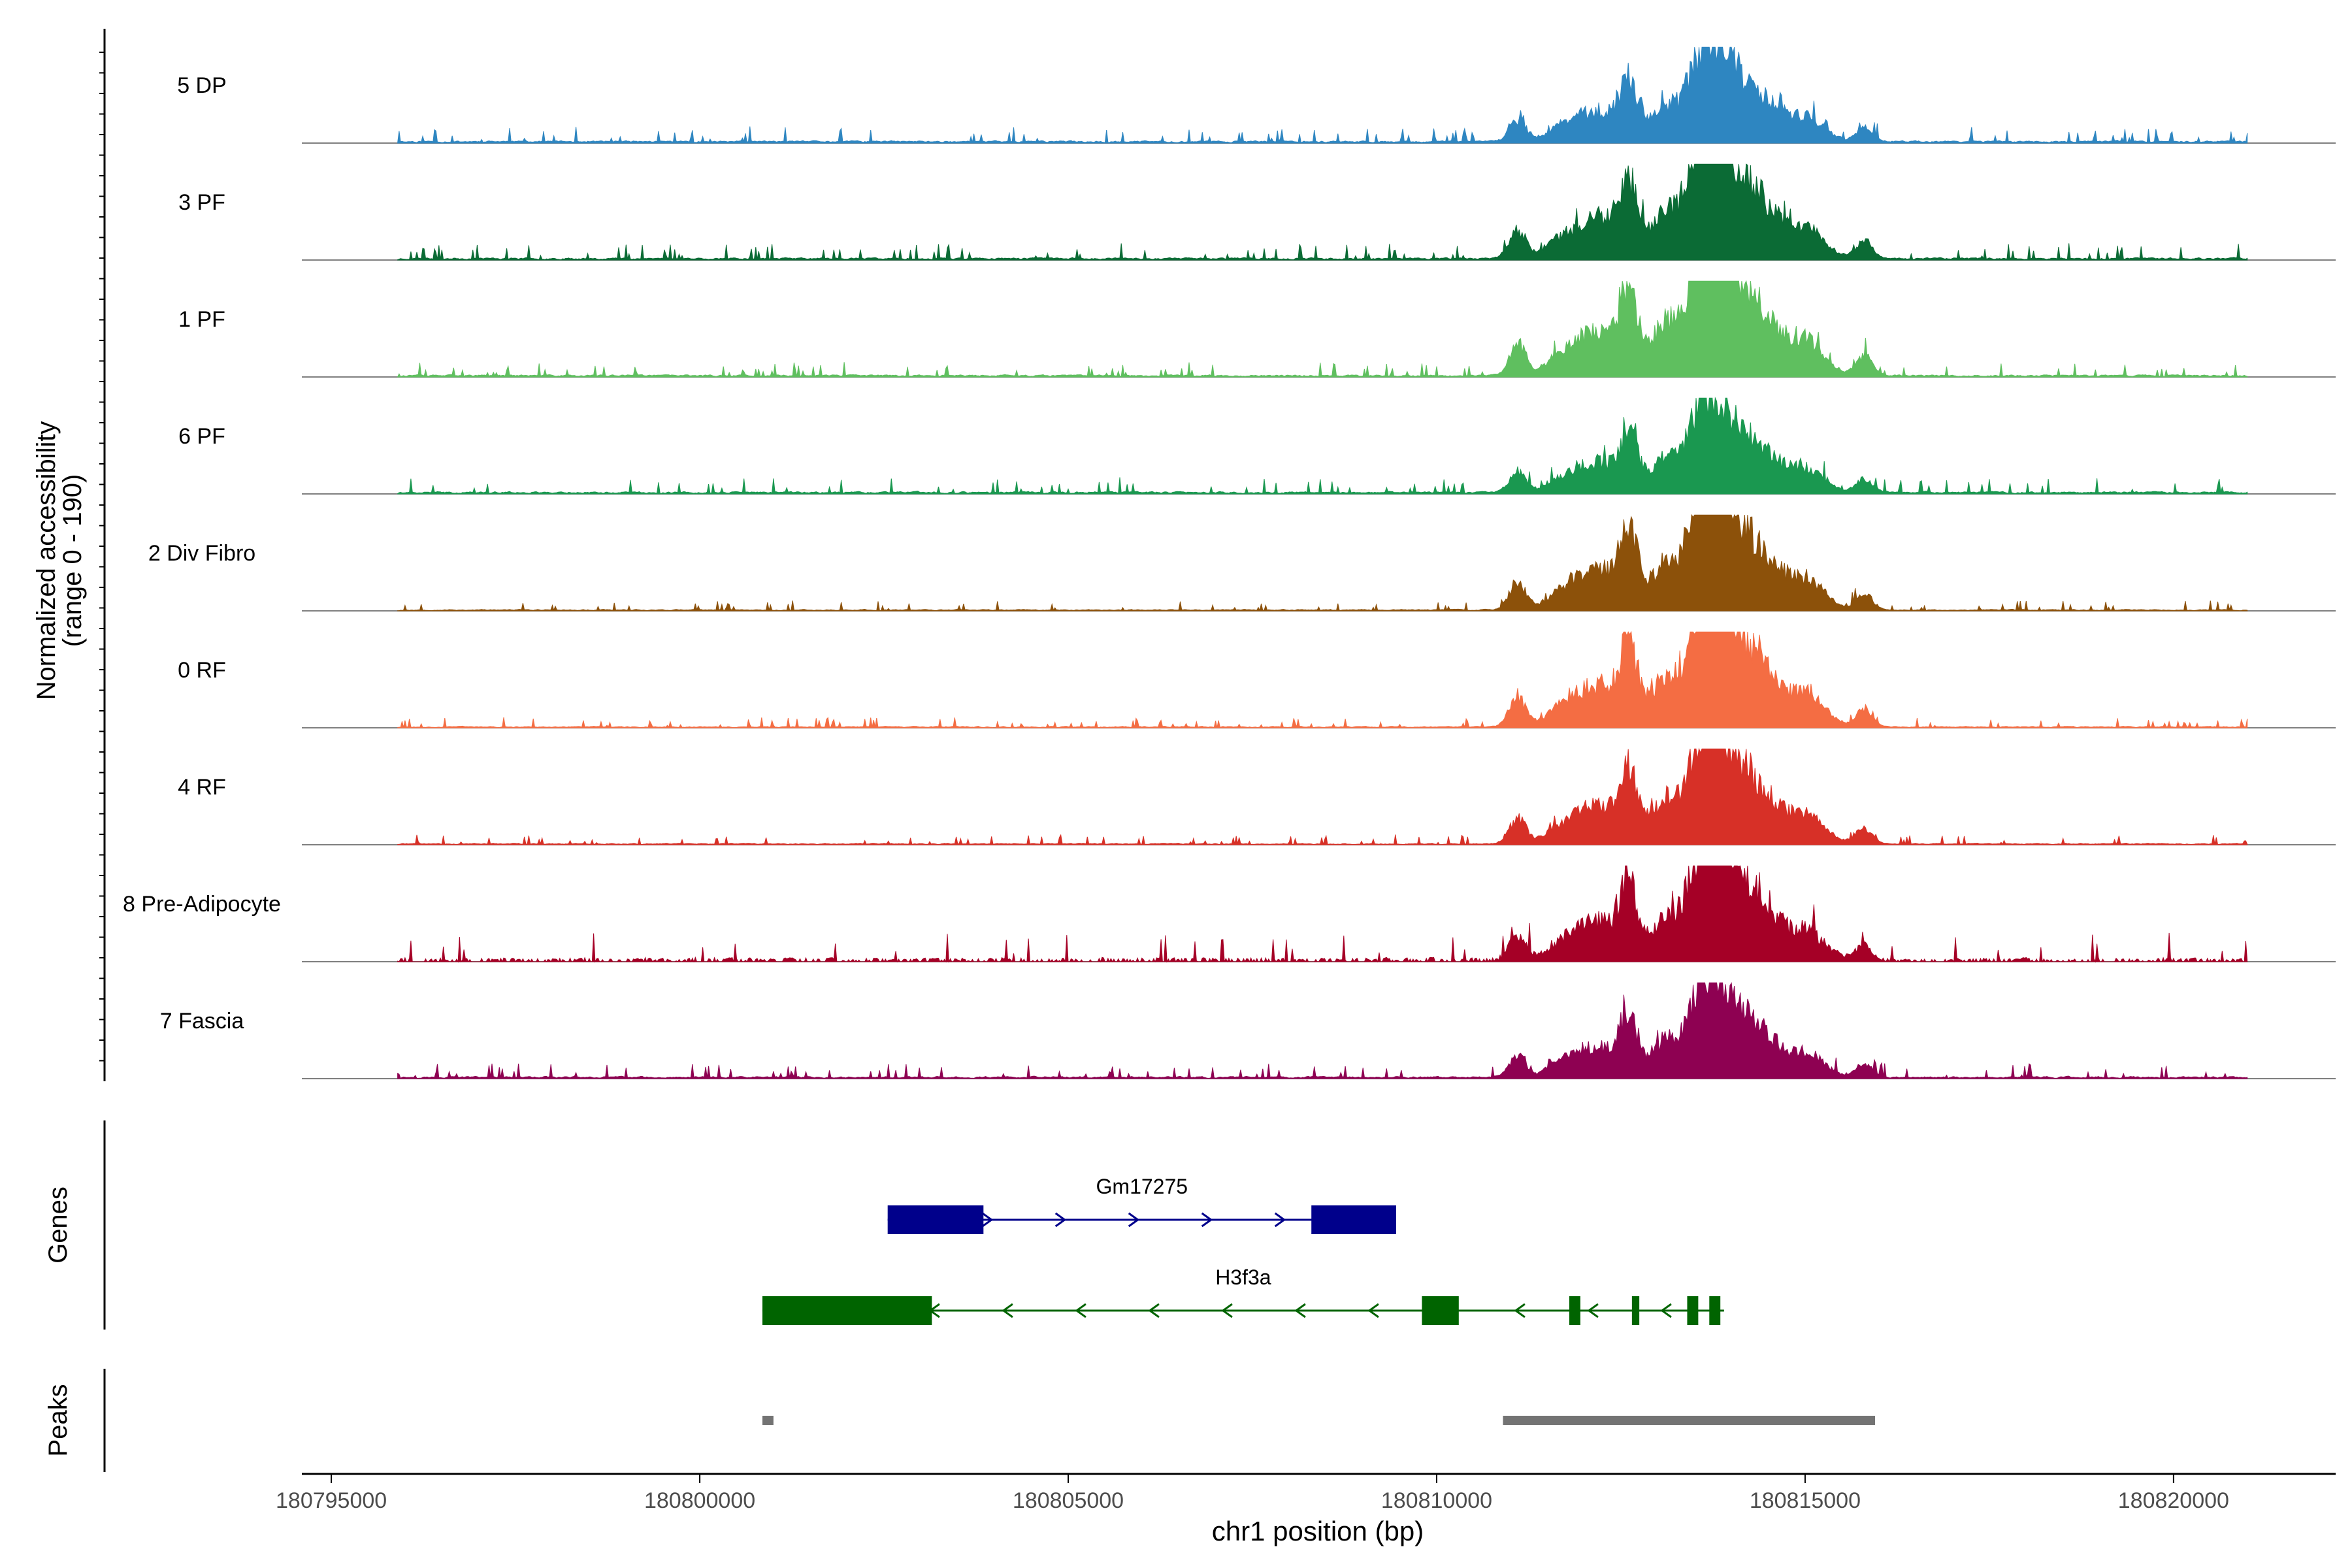  What do you see at coordinates (1068, 1500) in the screenshot?
I see `x-tick-label: 180805000` at bounding box center [1068, 1500].